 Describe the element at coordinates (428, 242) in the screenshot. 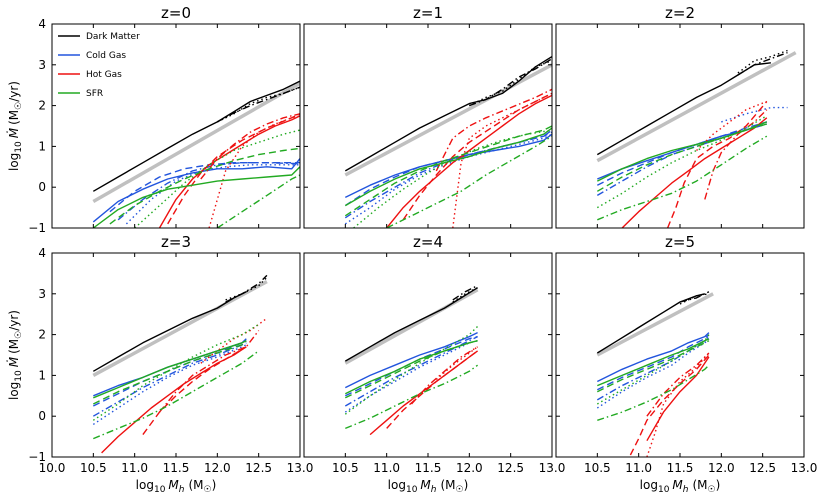

I see `panel-title: z=4` at that location.